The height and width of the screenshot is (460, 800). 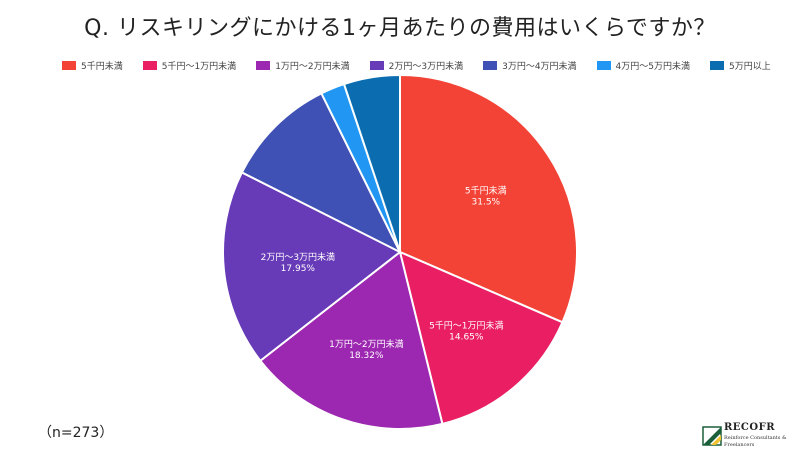 I want to click on legend-item: 5千円未満, so click(x=92, y=65).